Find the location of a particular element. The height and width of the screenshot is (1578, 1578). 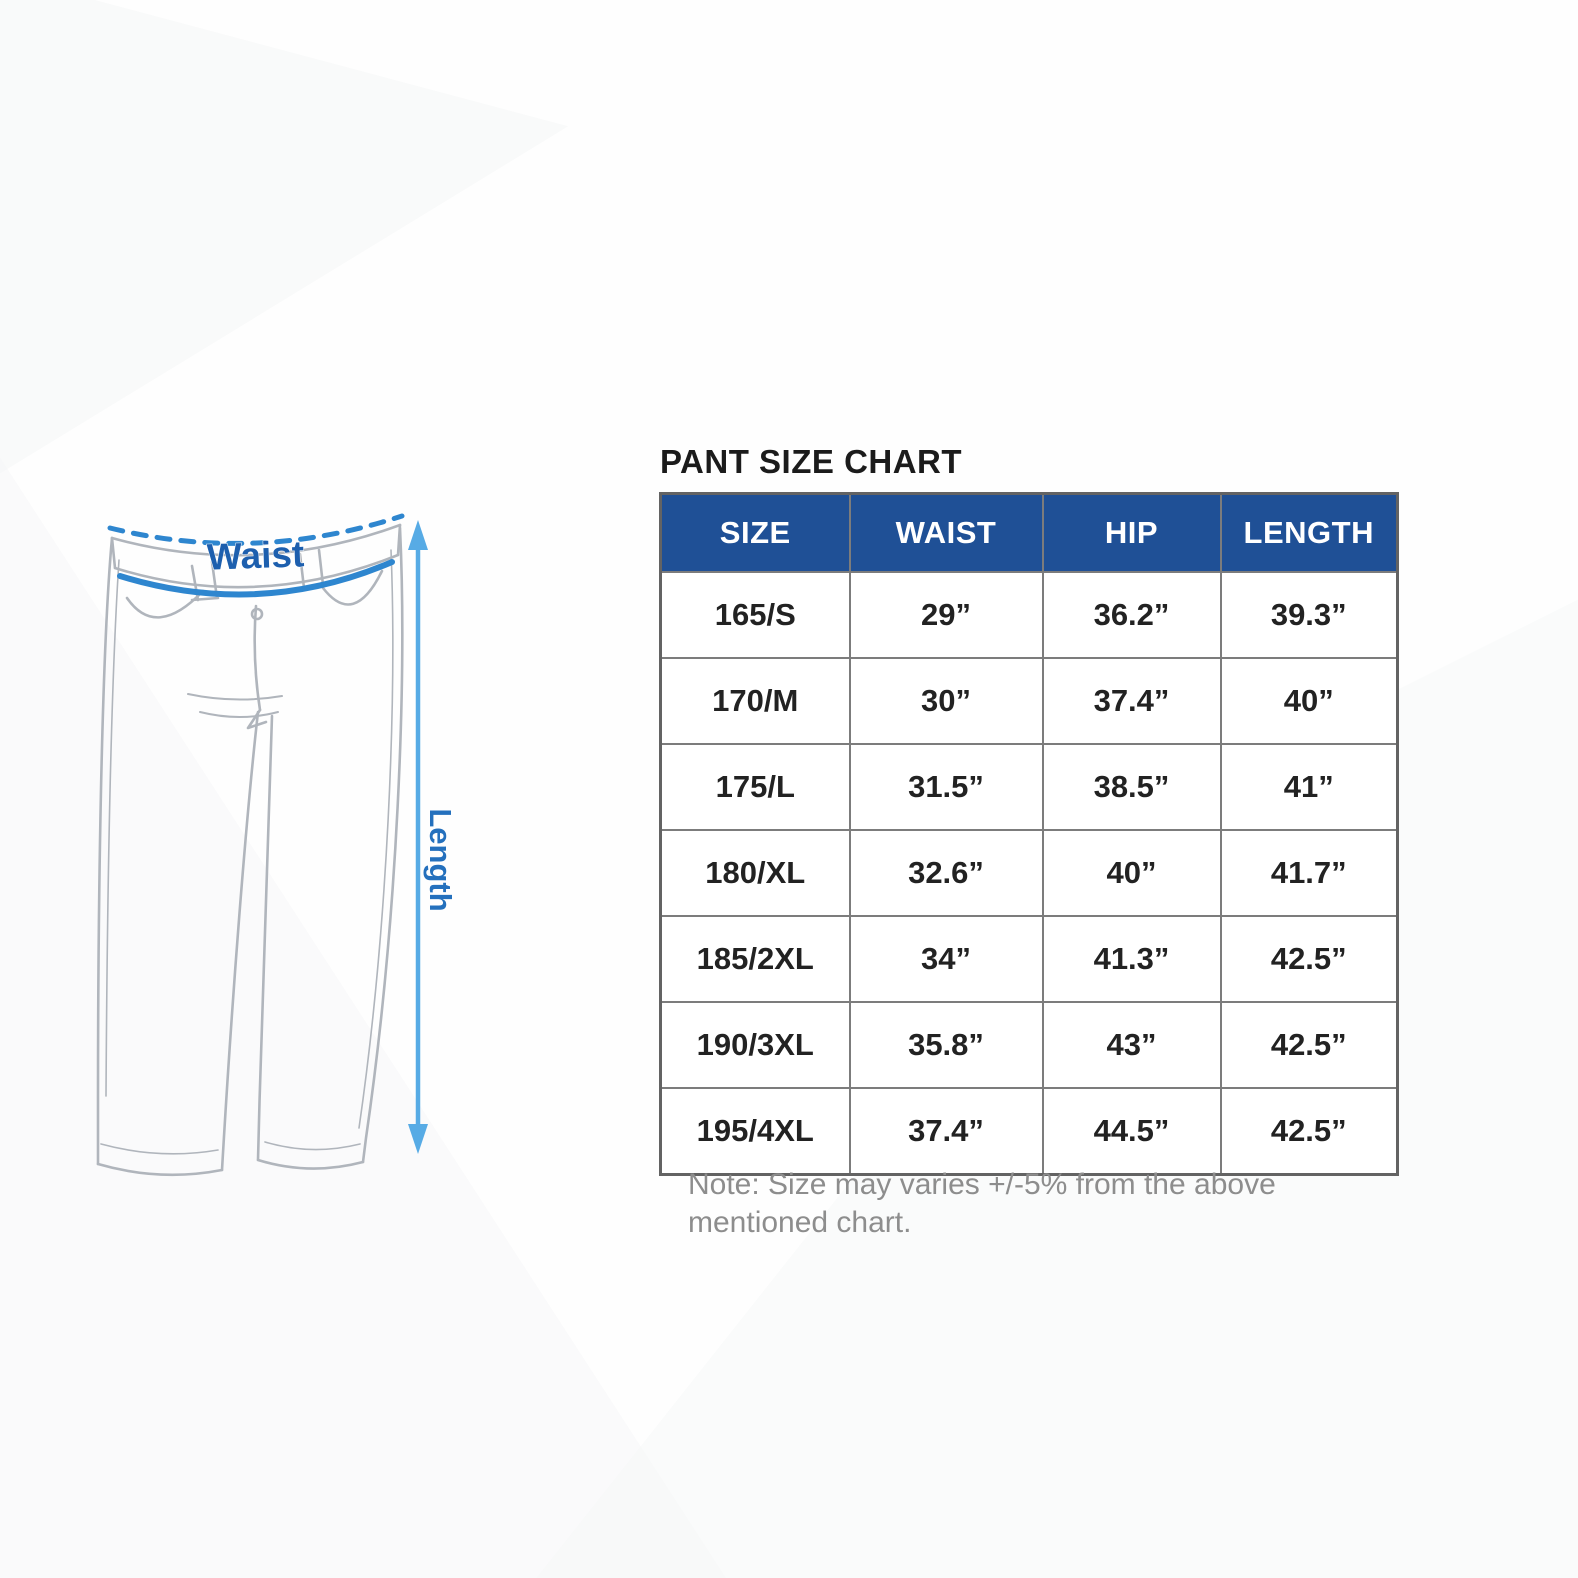

table-header-row: SIZE WAIST HIP LENGTH is located at coordinates (1029, 532).